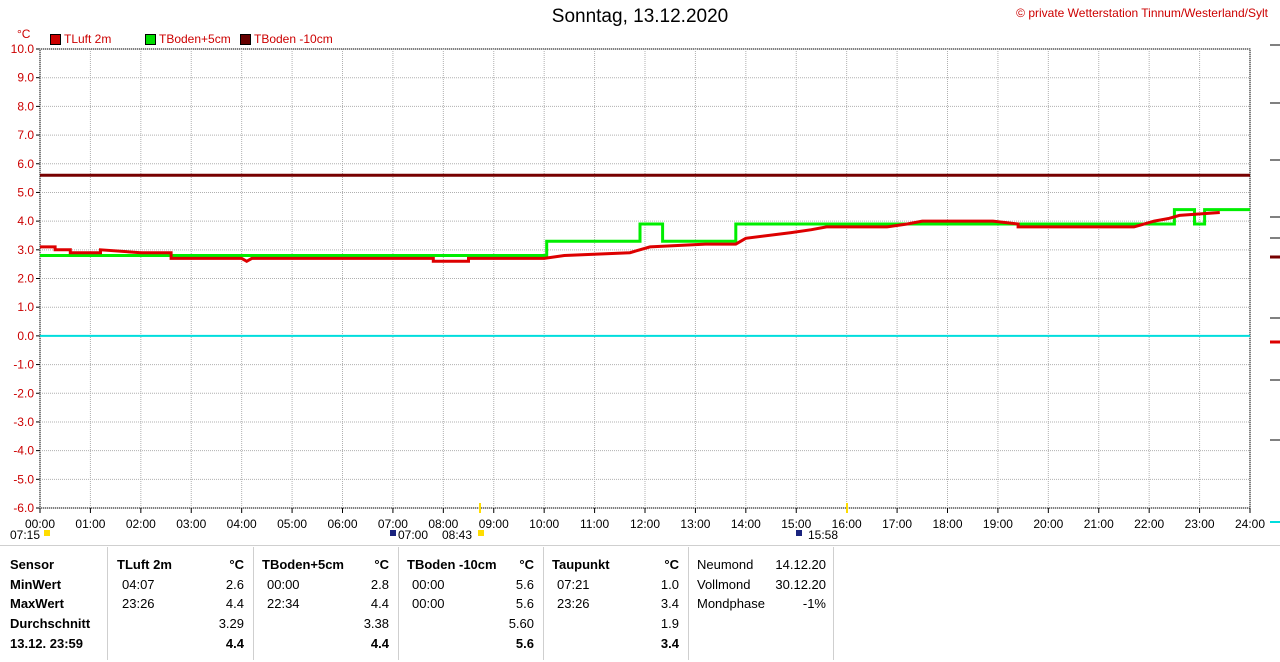  Describe the element at coordinates (25, 192) in the screenshot. I see `y-tick-label: 5.0` at that location.